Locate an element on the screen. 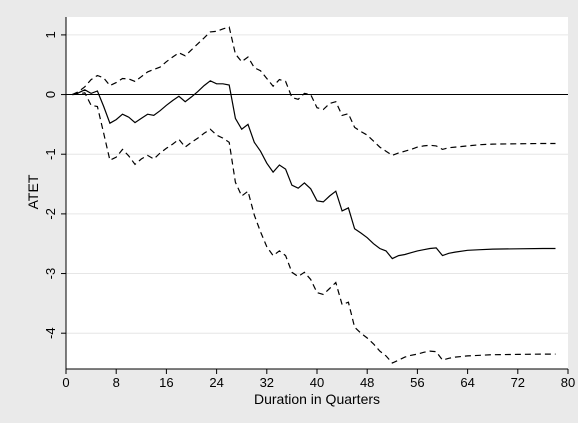 This screenshot has height=423, width=578. x-tick-label: 80 is located at coordinates (568, 382).